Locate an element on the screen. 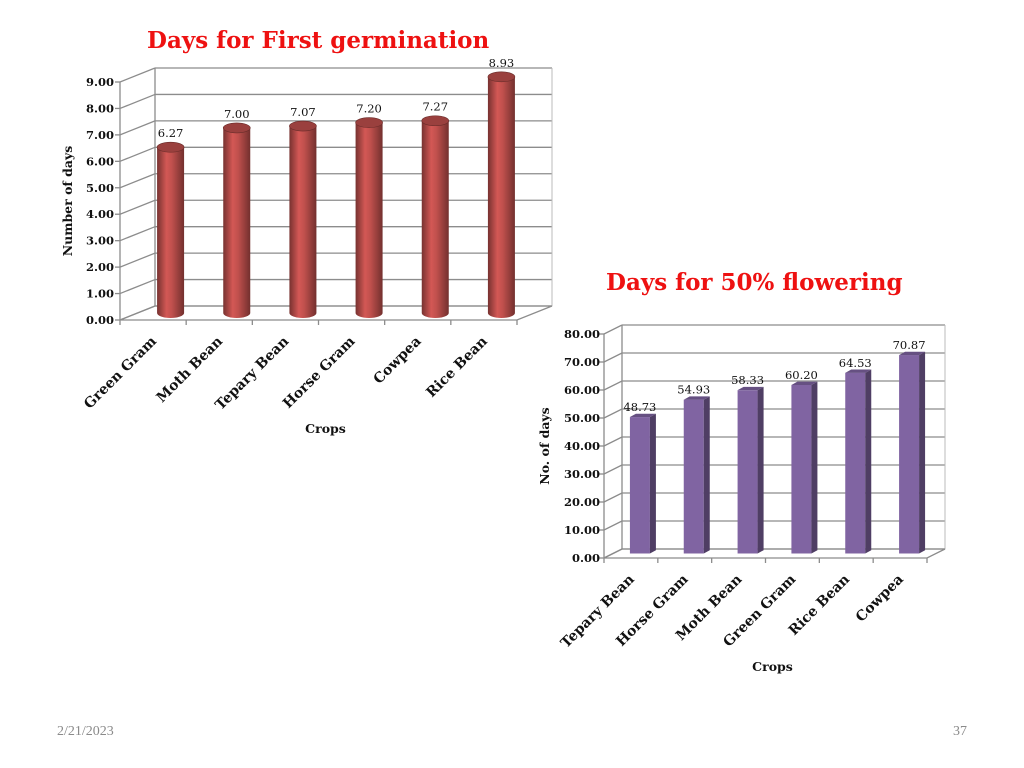 The image size is (1024, 768). data-label: 7.07 is located at coordinates (303, 112).